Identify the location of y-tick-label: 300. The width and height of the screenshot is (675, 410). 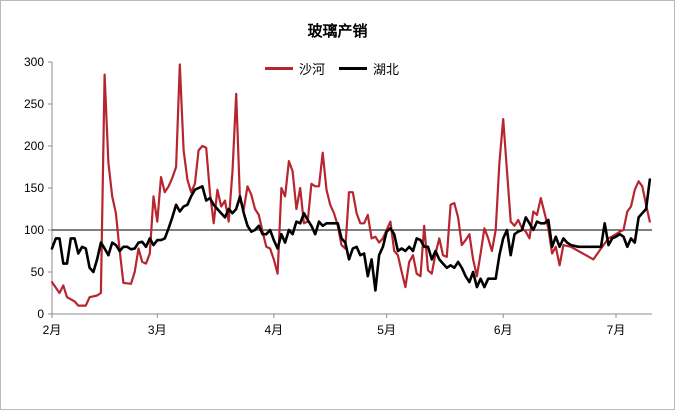
(34, 62).